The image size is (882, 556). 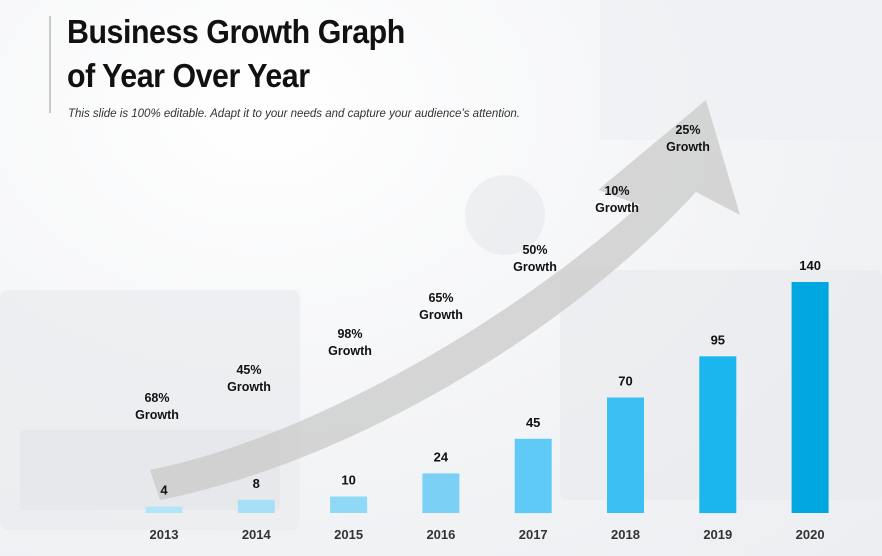 What do you see at coordinates (236, 31) in the screenshot?
I see `title-line-1: Business Growth Graph` at bounding box center [236, 31].